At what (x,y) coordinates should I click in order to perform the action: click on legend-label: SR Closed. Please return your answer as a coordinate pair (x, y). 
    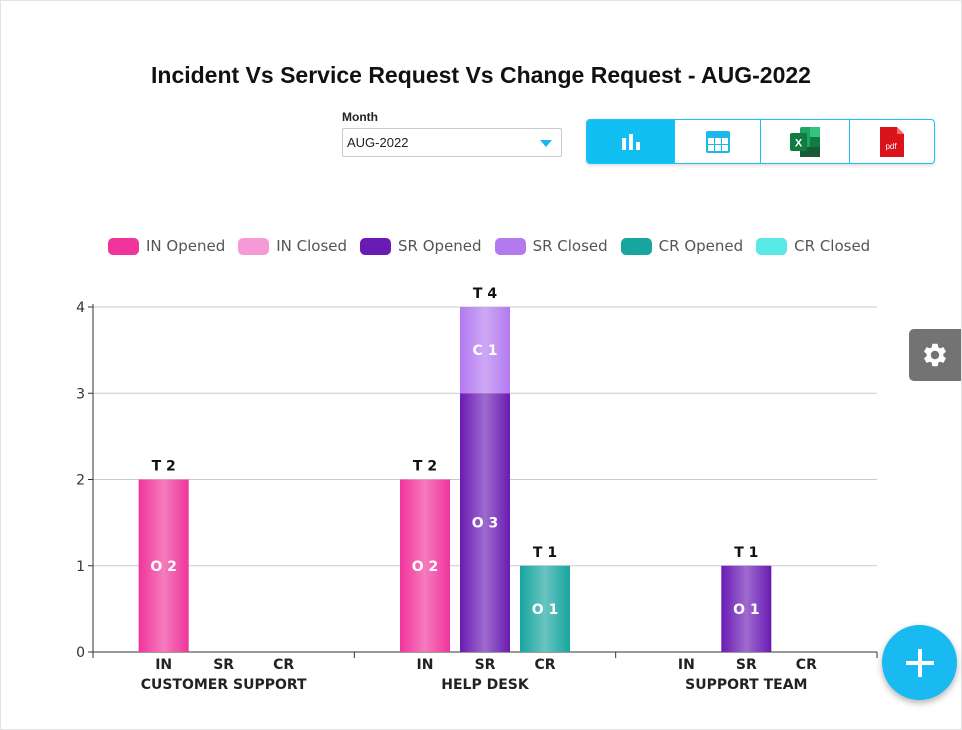
    Looking at the image, I should click on (570, 246).